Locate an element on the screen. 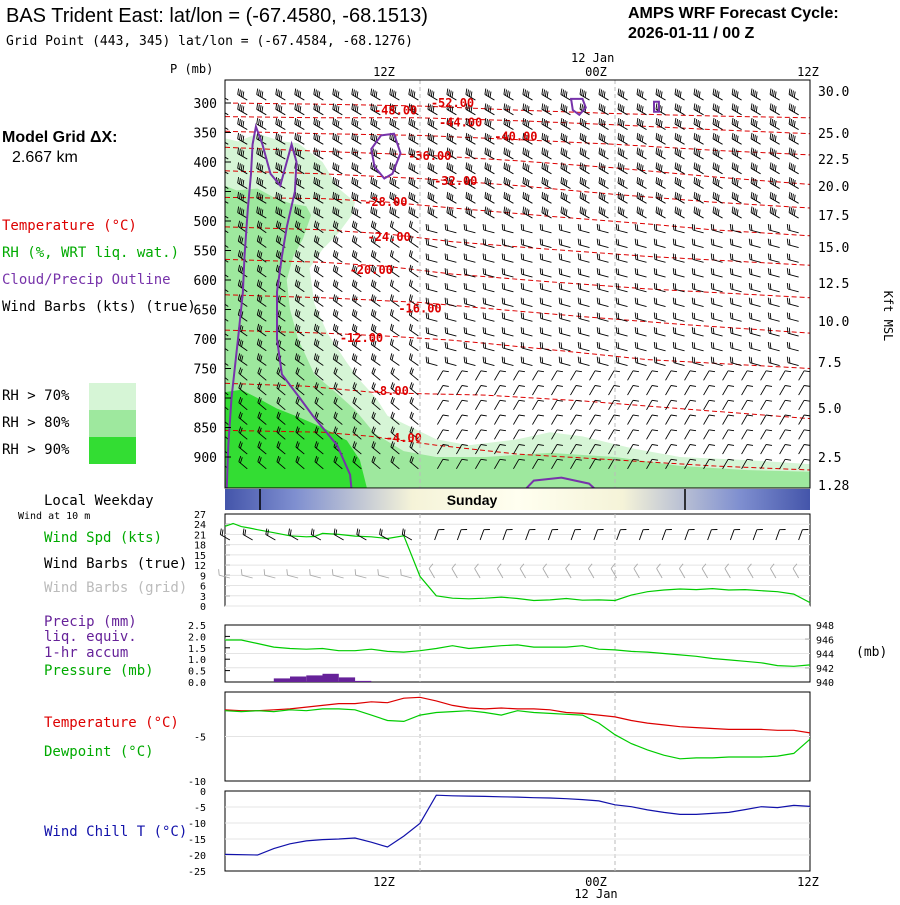 The width and height of the screenshot is (900, 905). legend-rh80: RH > 80% is located at coordinates (36, 423).